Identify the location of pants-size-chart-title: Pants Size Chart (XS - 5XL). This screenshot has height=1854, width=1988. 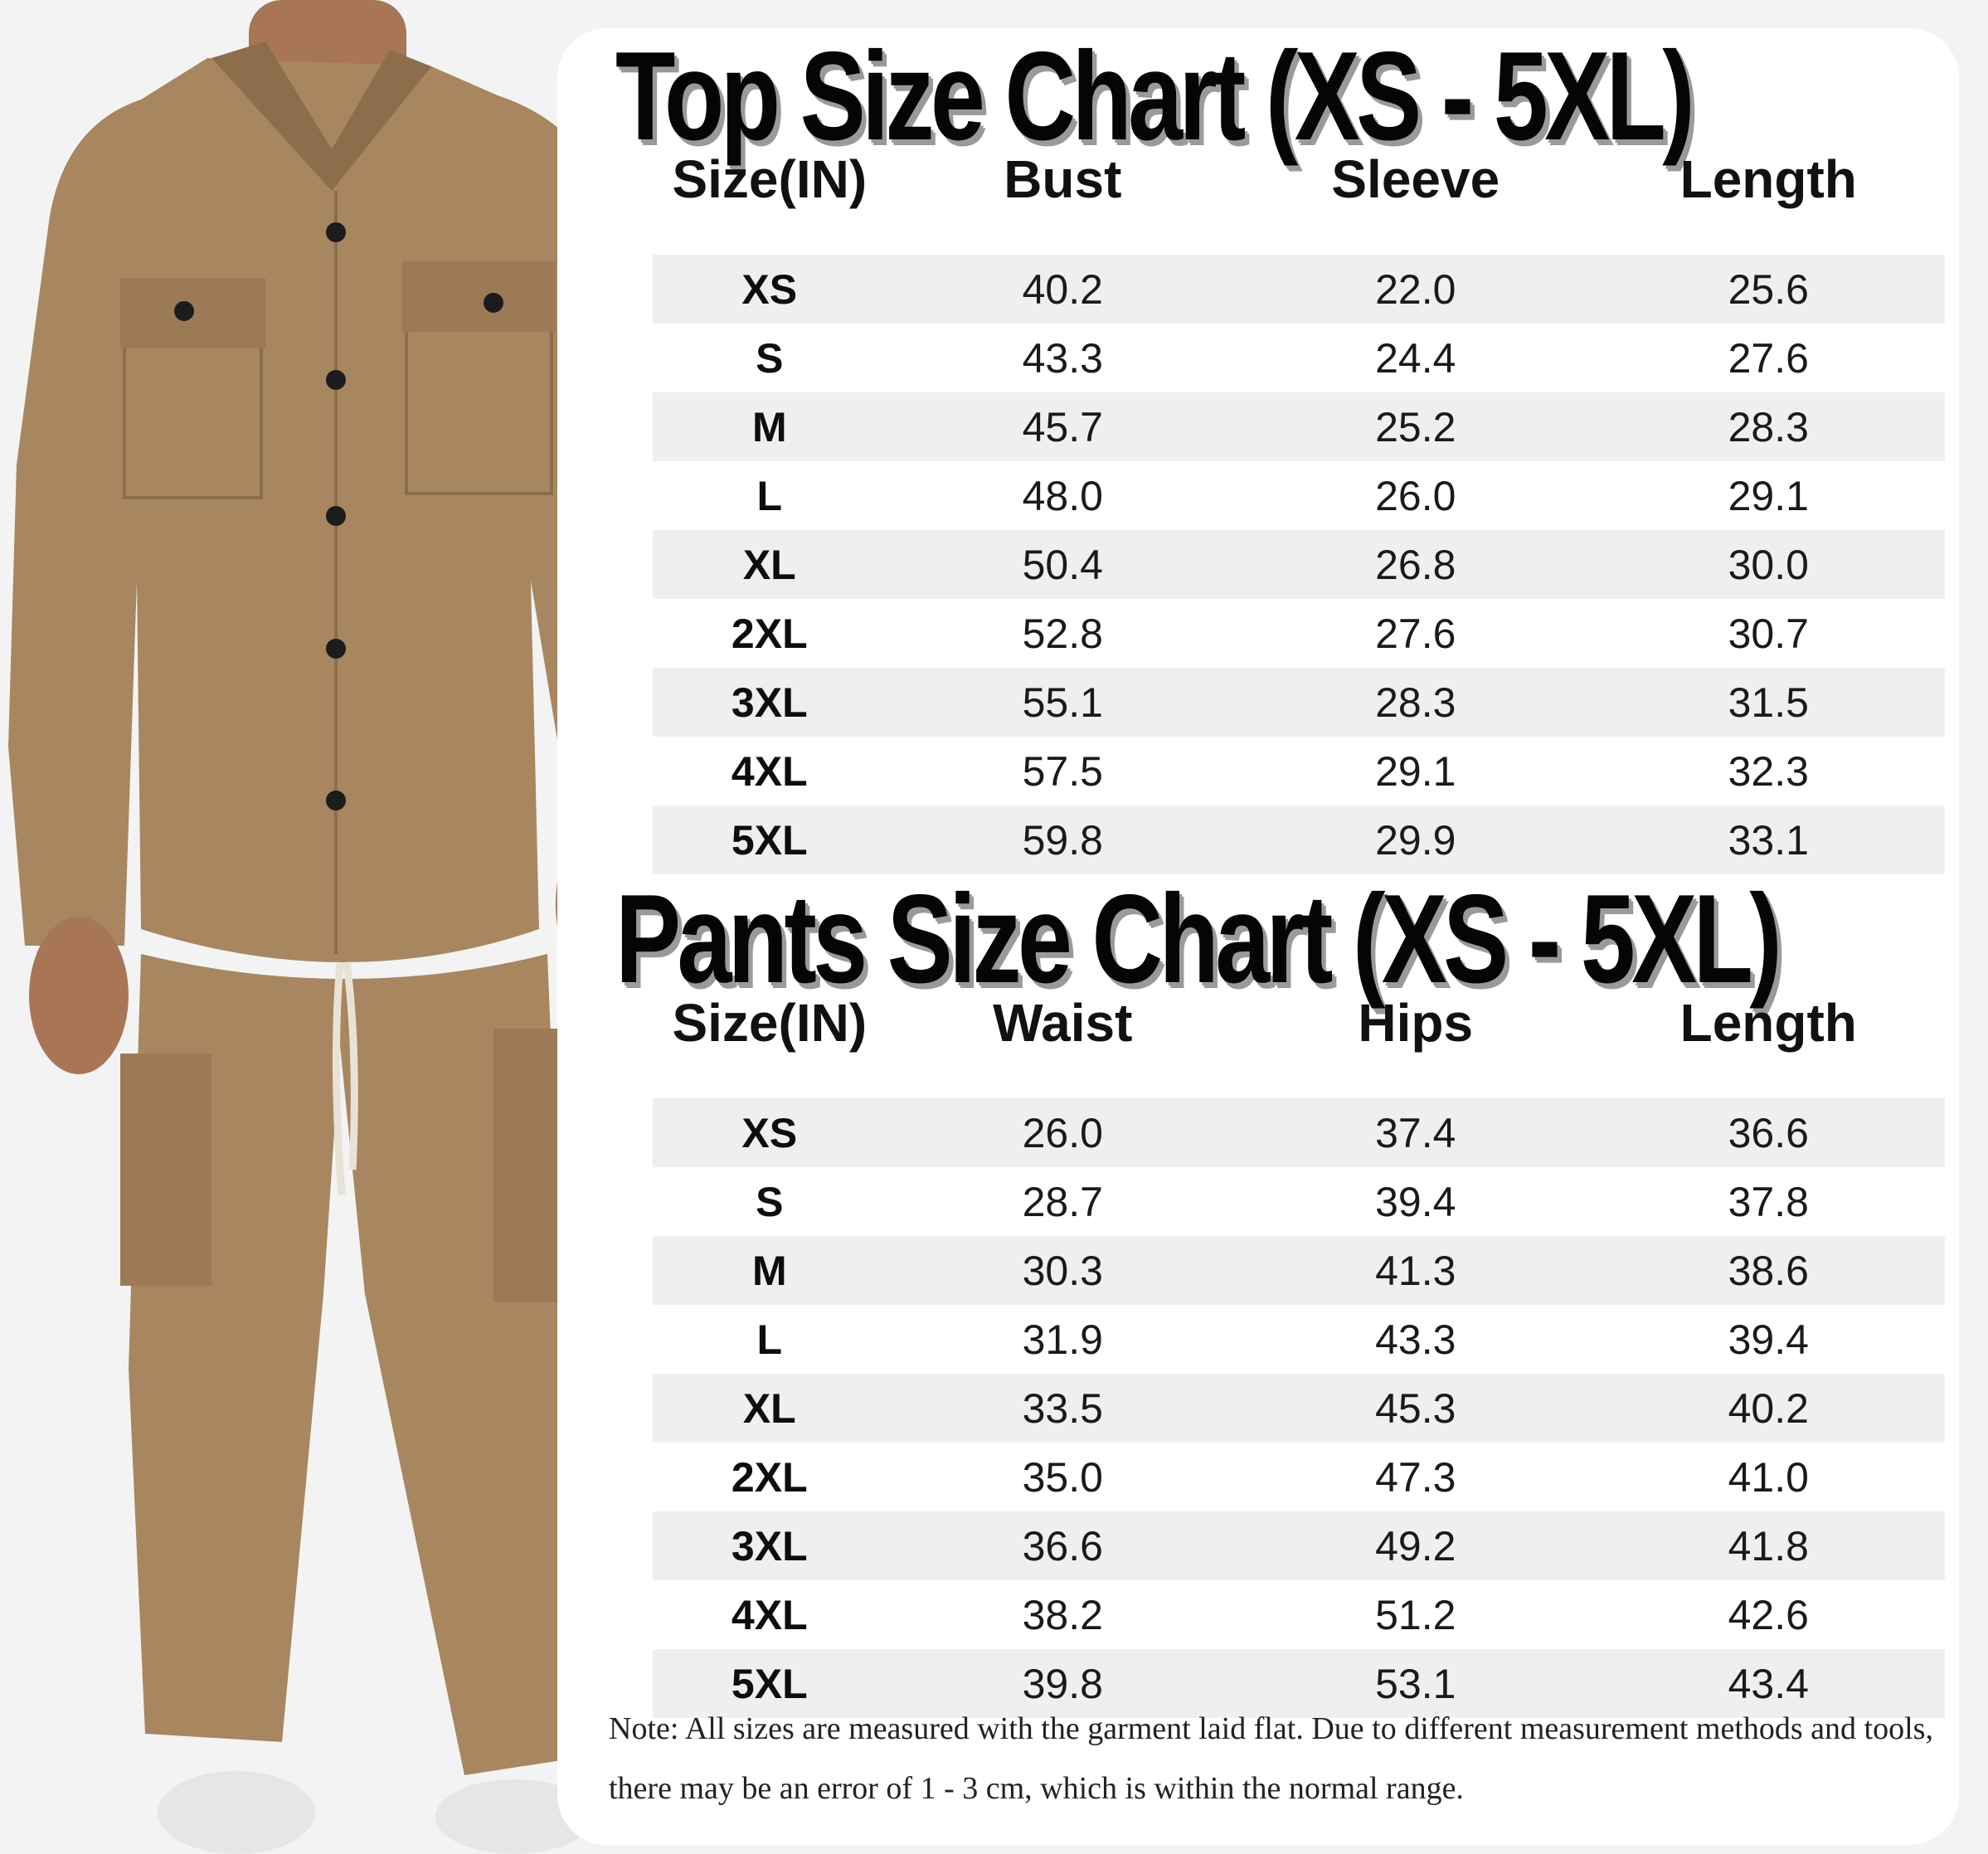
(1198, 939).